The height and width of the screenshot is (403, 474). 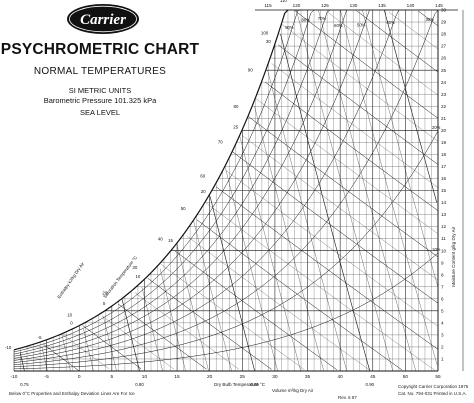 What do you see at coordinates (444, 130) in the screenshot?
I see `y-tick-label: 20` at bounding box center [444, 130].